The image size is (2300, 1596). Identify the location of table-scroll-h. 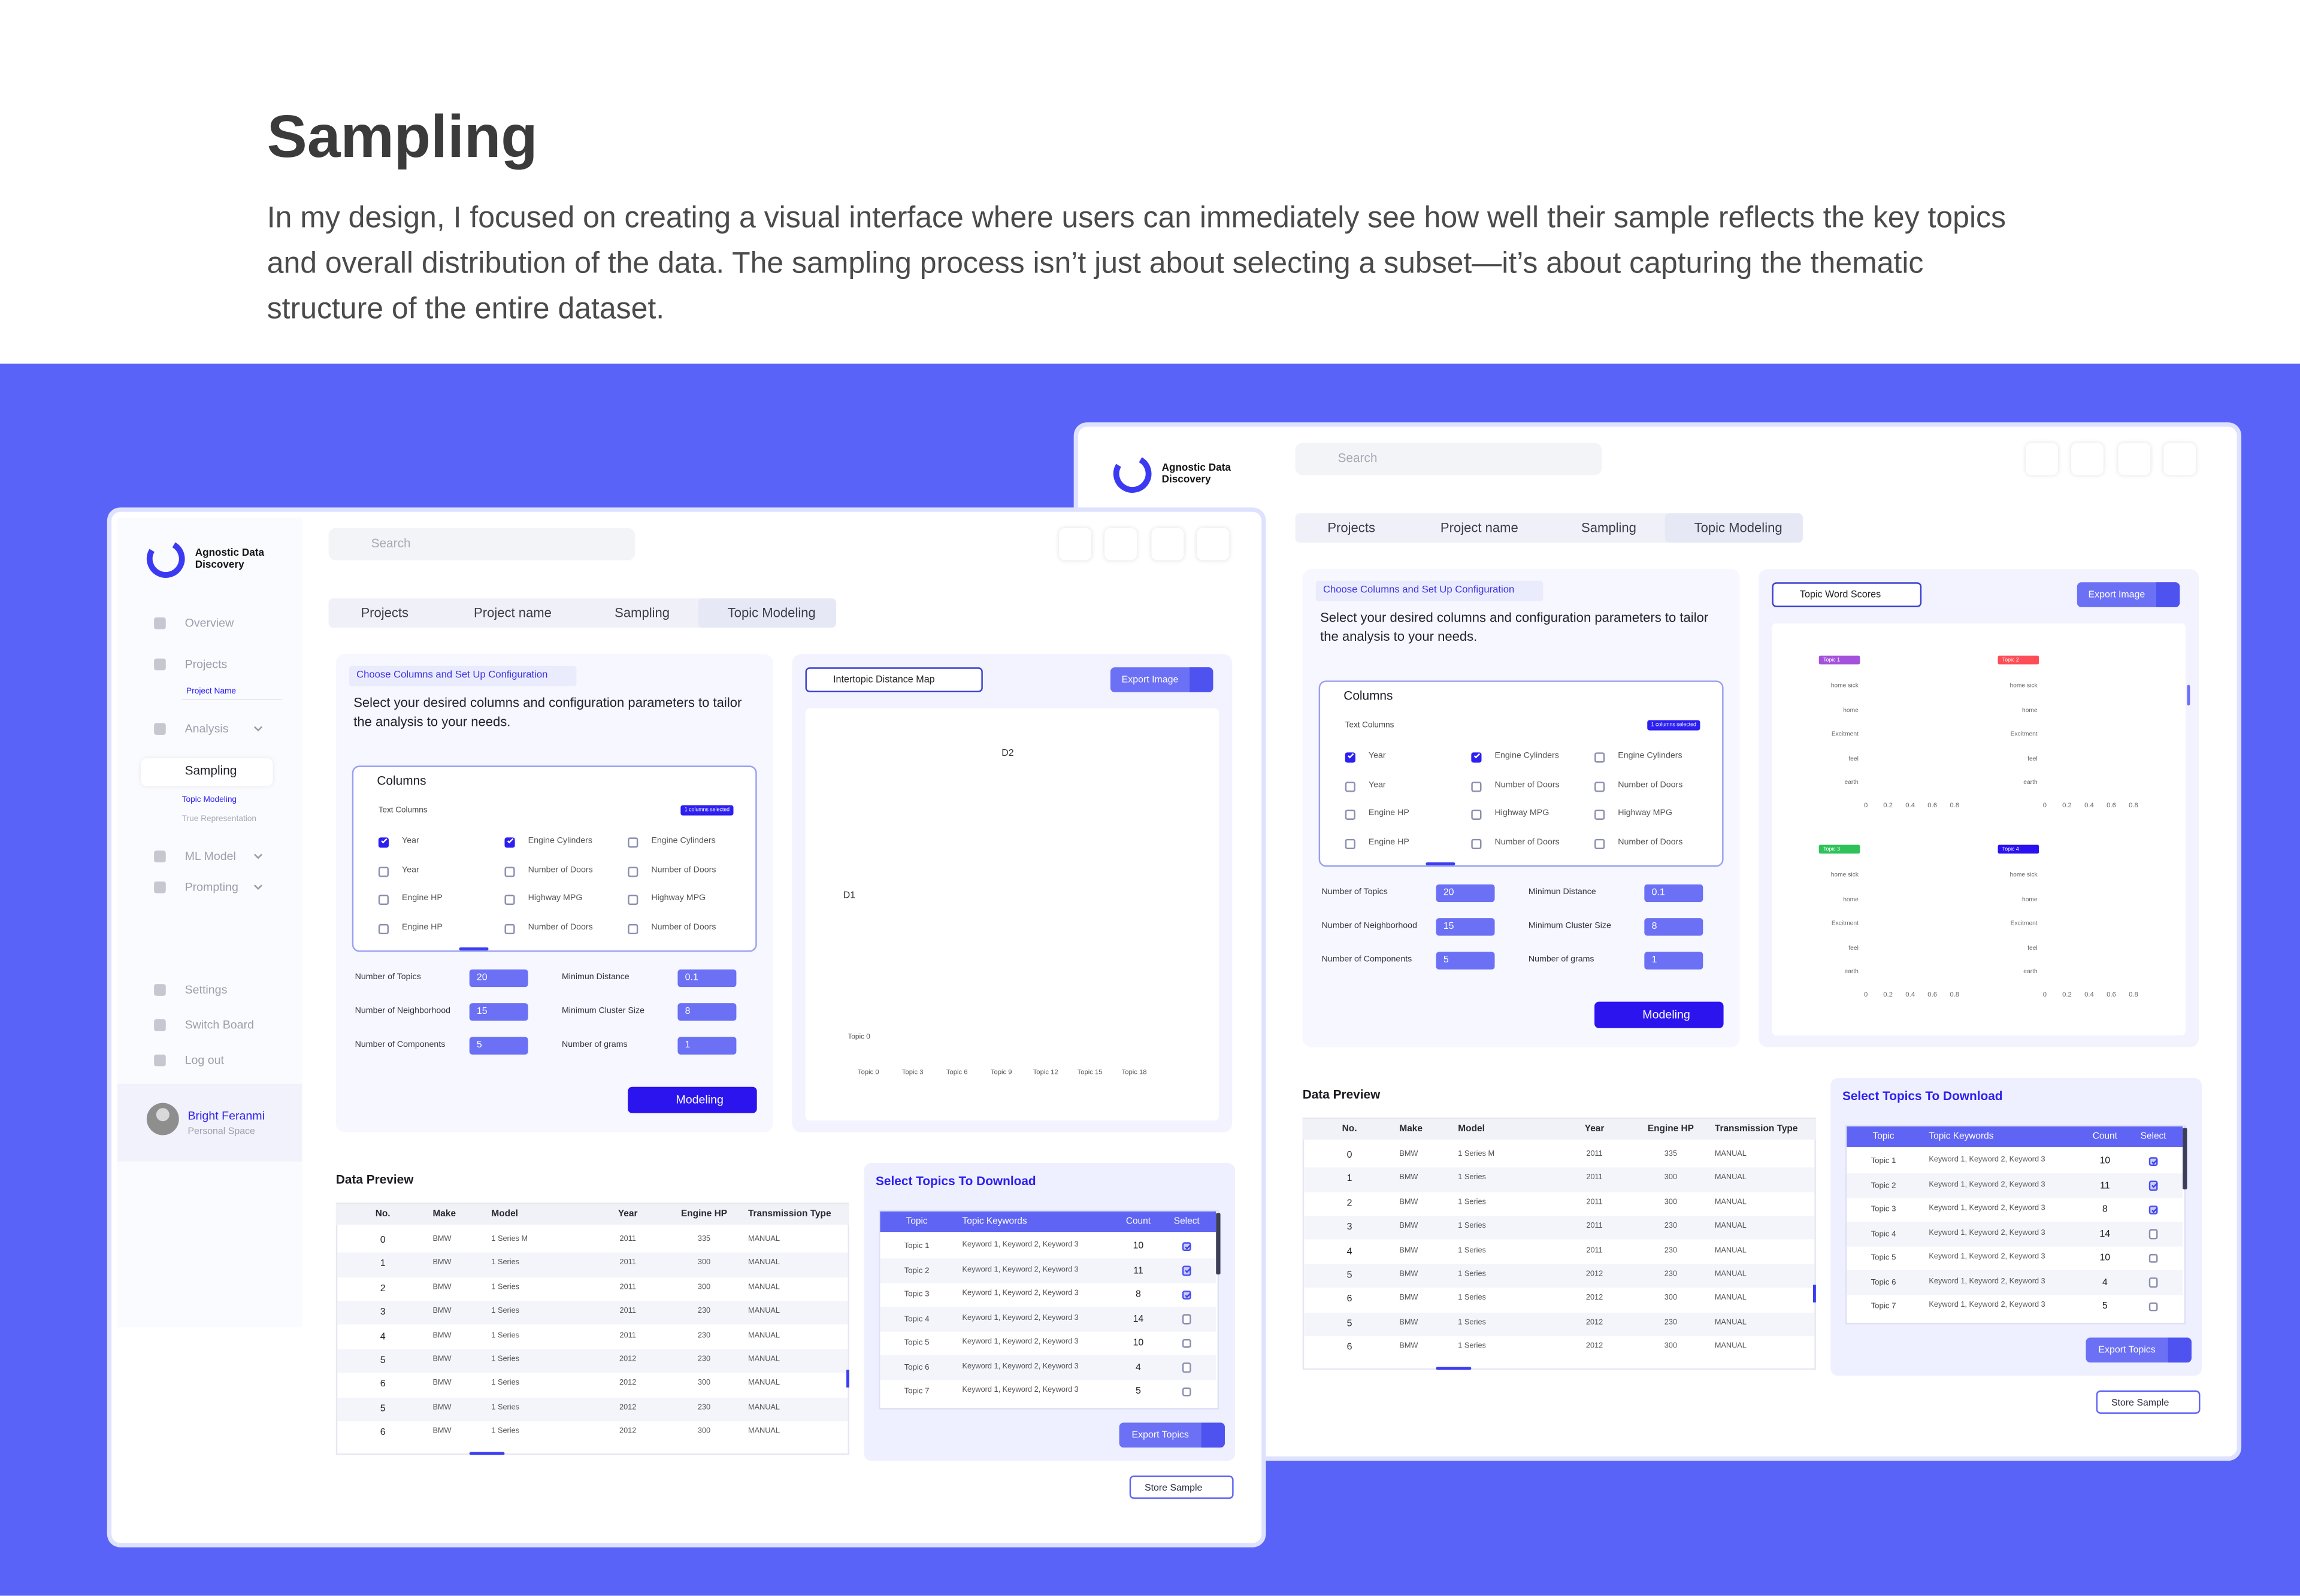
(1454, 1368).